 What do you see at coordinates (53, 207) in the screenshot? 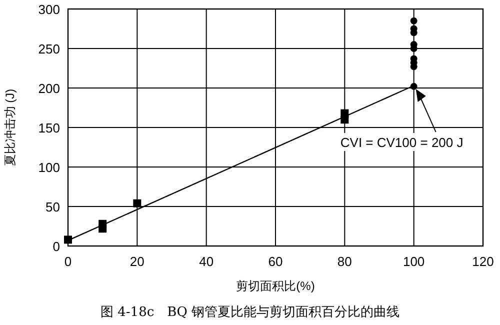
I see `y-tick-label: 50` at bounding box center [53, 207].